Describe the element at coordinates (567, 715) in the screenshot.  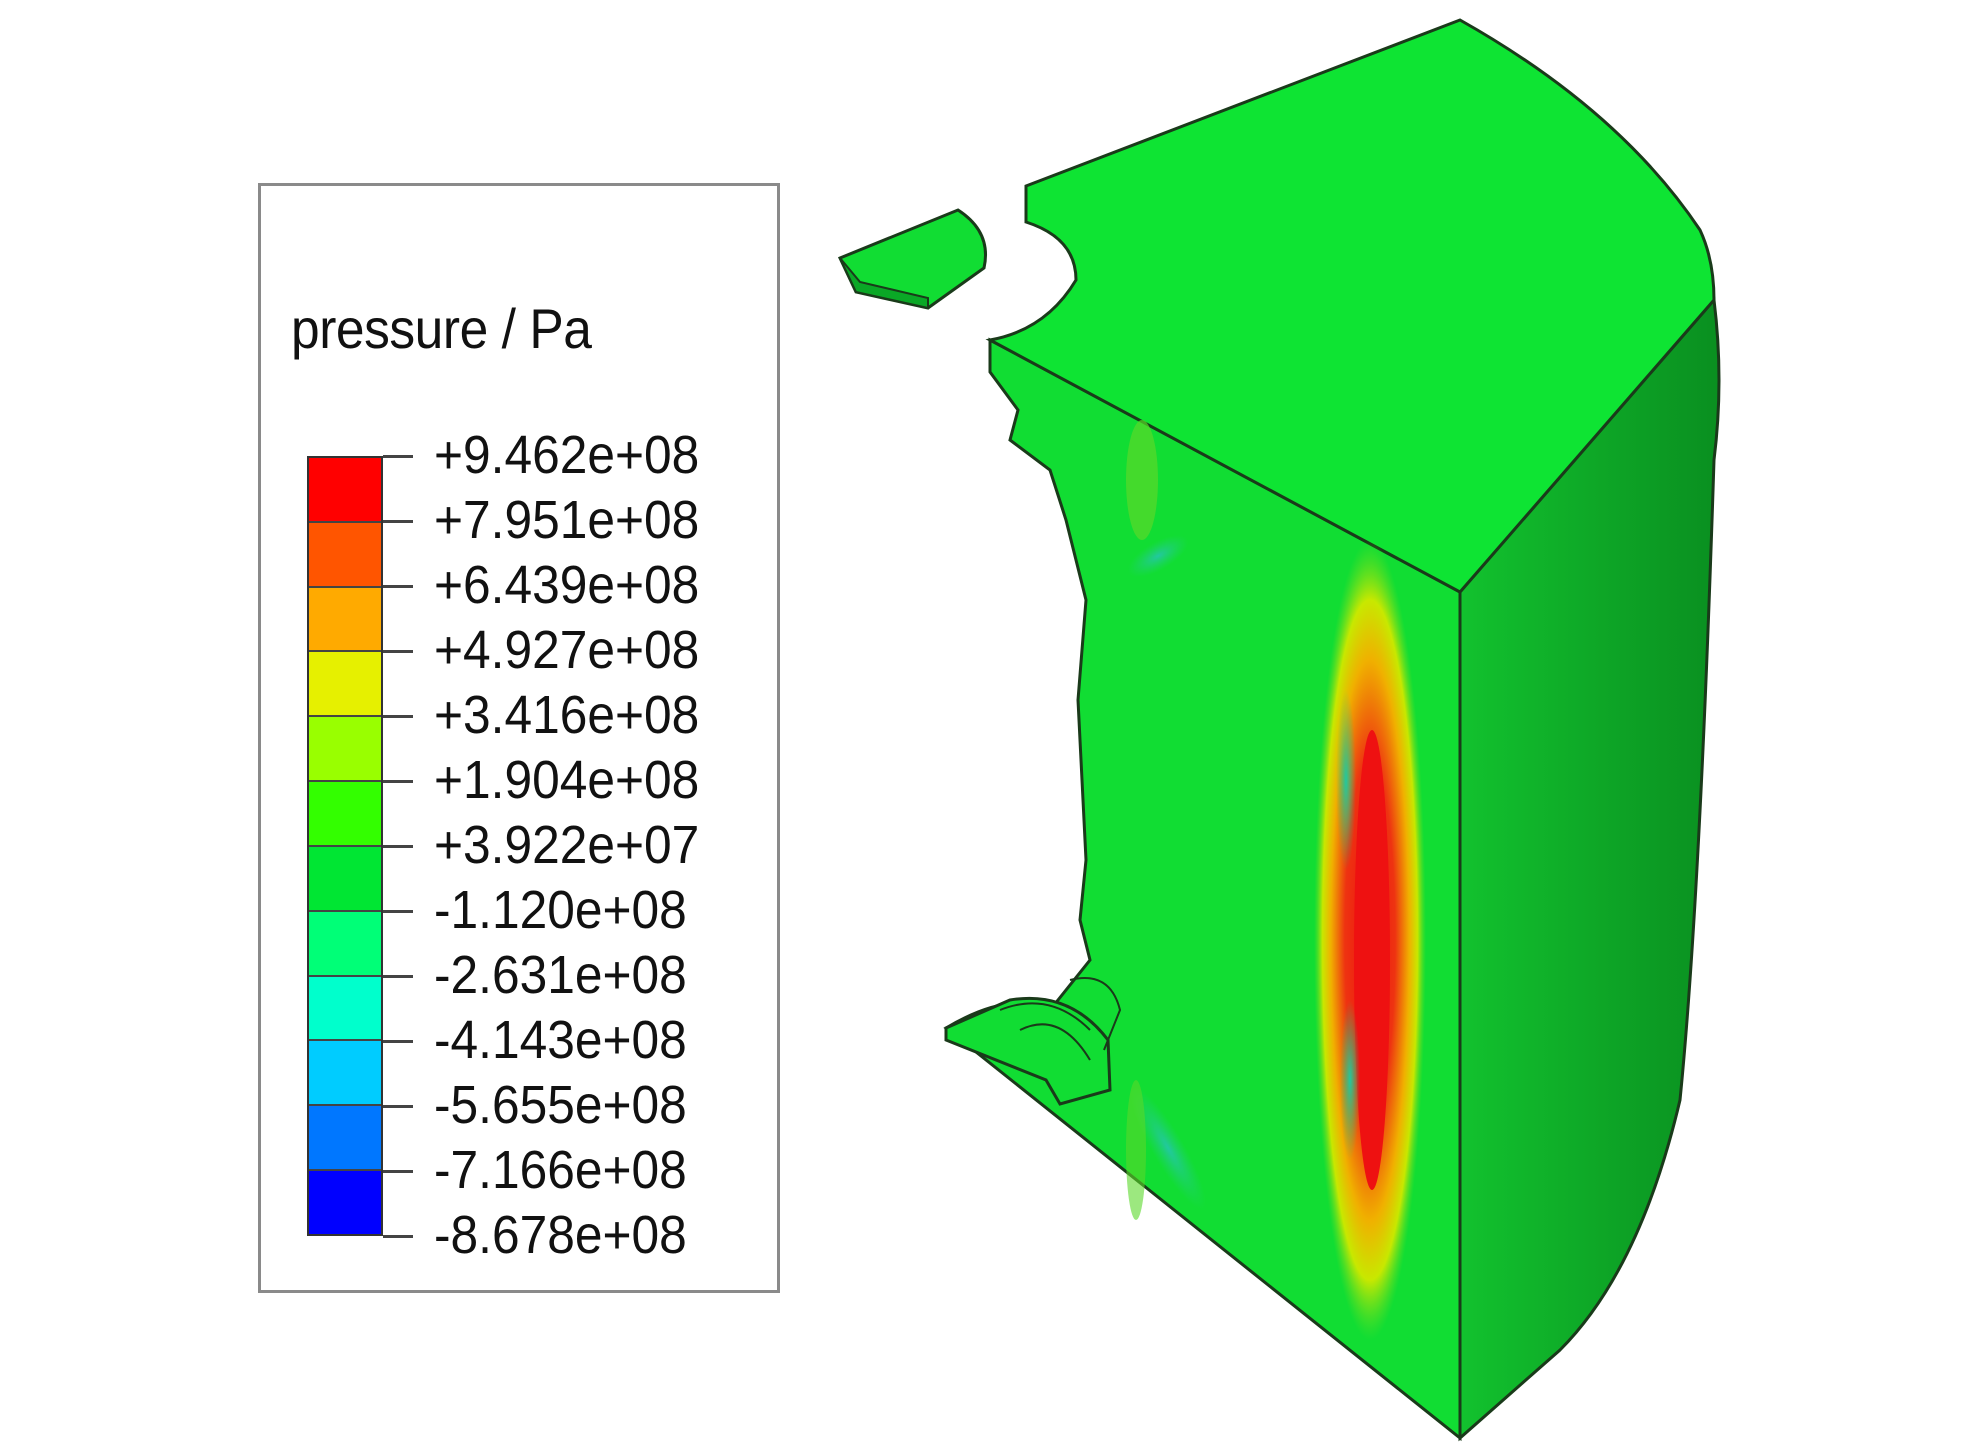
I see `legend-tick-label: +3.416e+08` at that location.